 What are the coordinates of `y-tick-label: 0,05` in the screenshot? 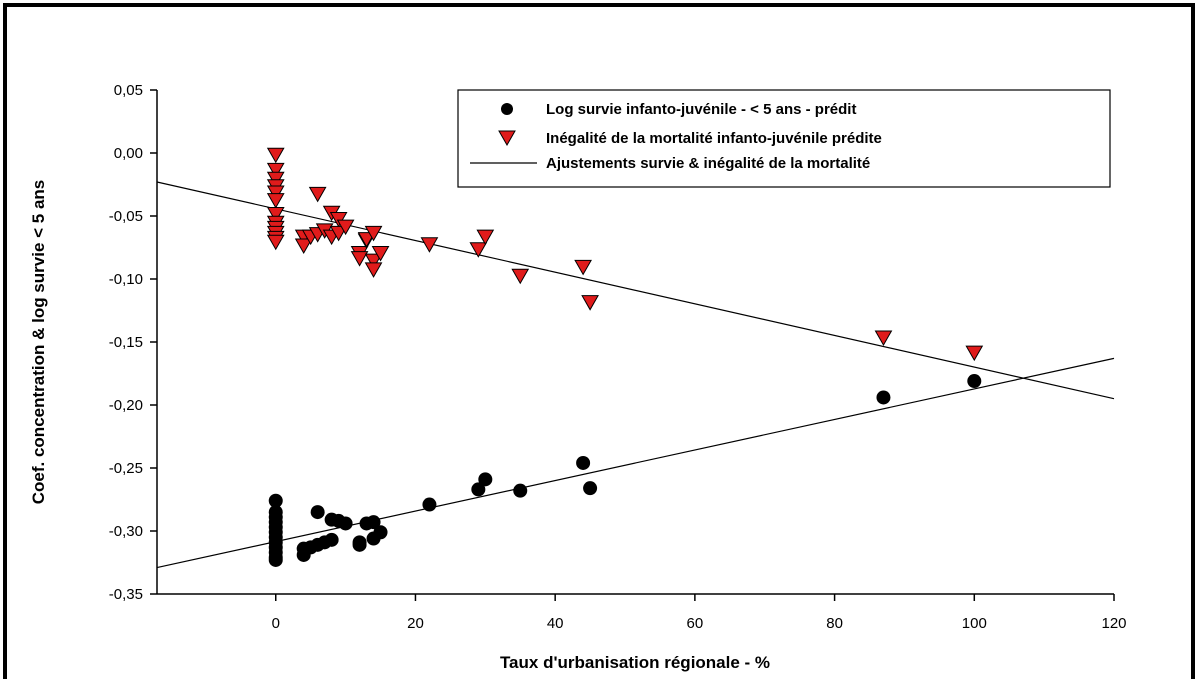 It's located at (128, 90).